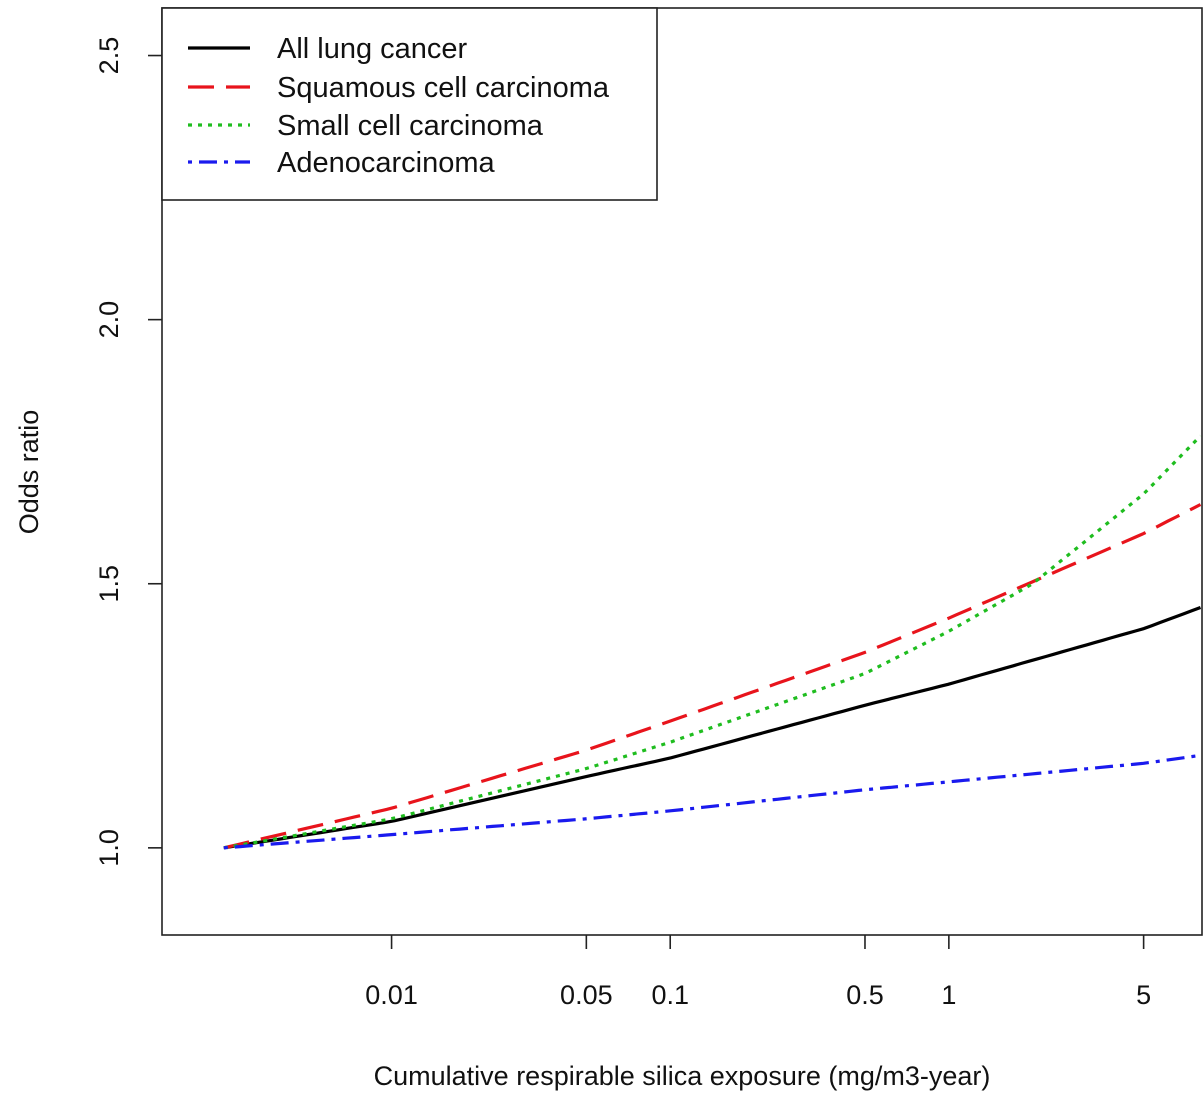  I want to click on legend-label-adenocarcinoma: Adenocarcinoma, so click(386, 163).